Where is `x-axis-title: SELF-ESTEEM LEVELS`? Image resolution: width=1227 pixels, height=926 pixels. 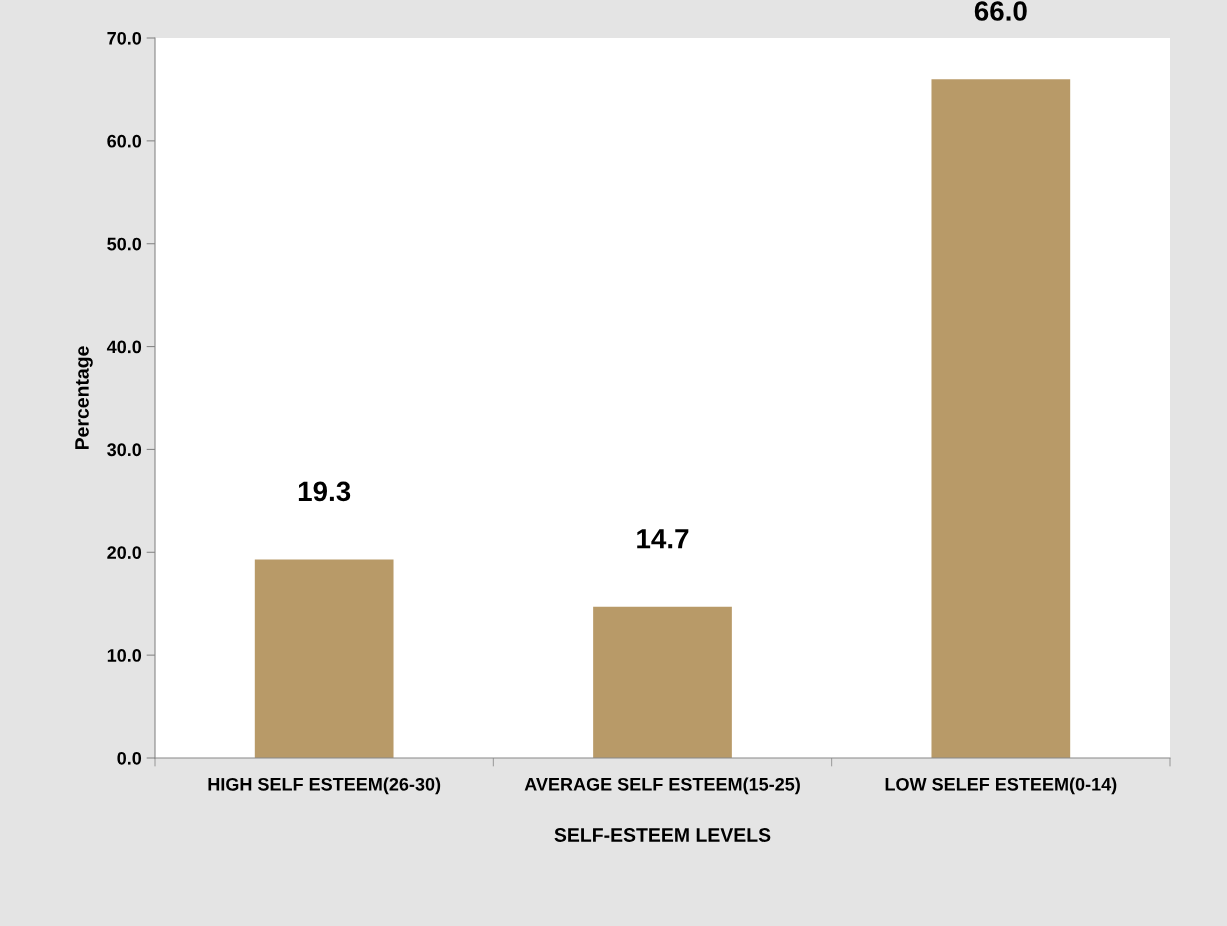 x-axis-title: SELF-ESTEEM LEVELS is located at coordinates (662, 835).